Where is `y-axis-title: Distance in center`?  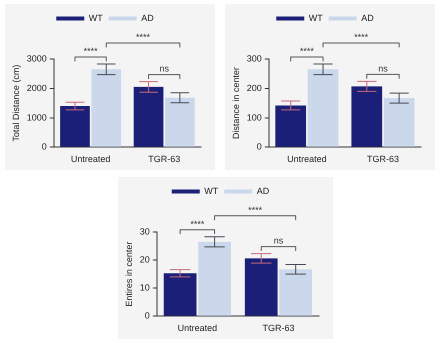 y-axis-title: Distance in center is located at coordinates (235, 103).